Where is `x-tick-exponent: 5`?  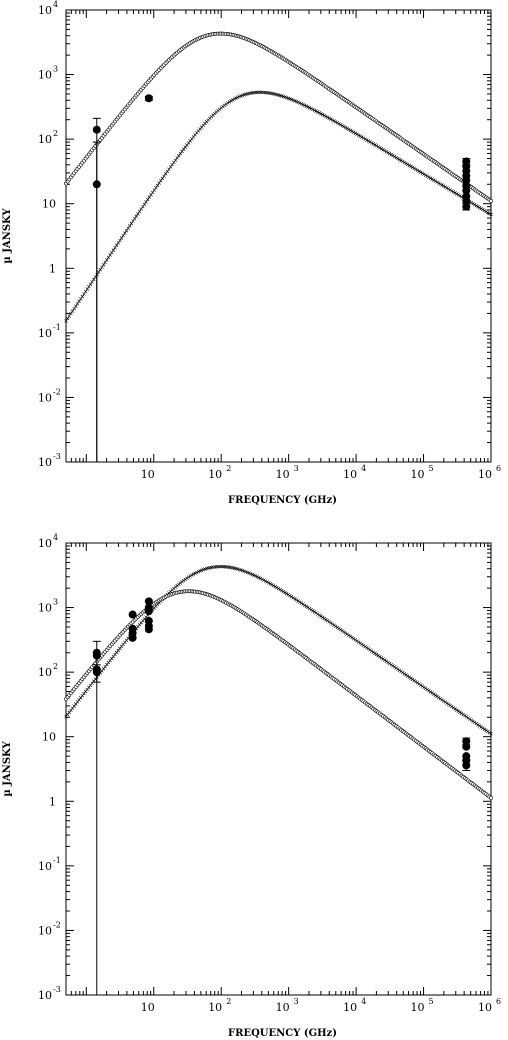 x-tick-exponent: 5 is located at coordinates (431, 1001).